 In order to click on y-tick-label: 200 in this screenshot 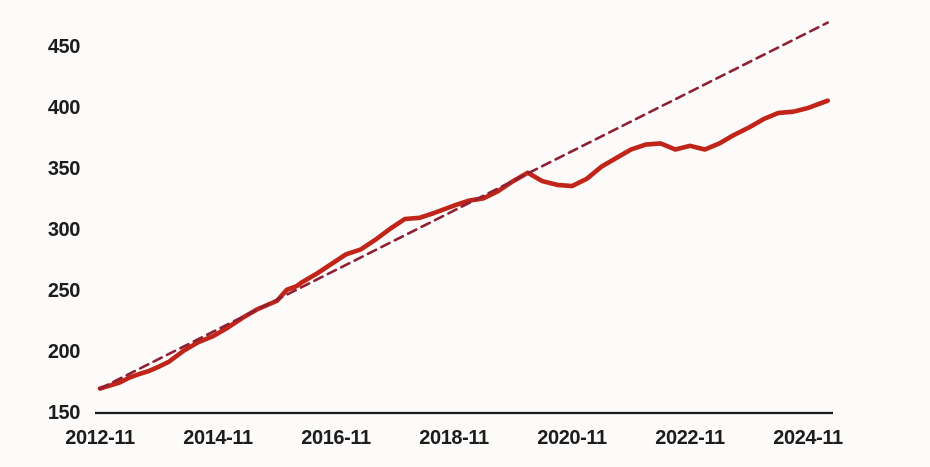, I will do `click(64, 352)`.